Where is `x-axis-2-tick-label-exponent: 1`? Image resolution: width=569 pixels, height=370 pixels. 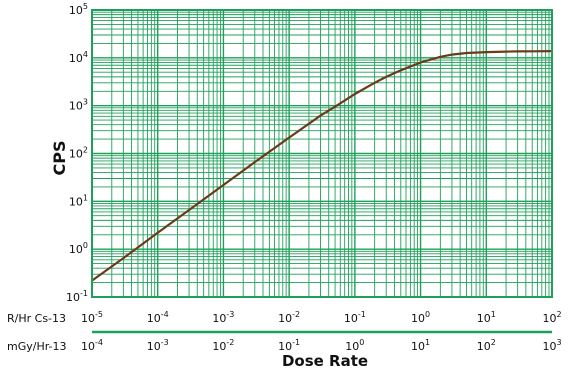
x-axis-2-tick-label-exponent: 1 is located at coordinates (427, 342).